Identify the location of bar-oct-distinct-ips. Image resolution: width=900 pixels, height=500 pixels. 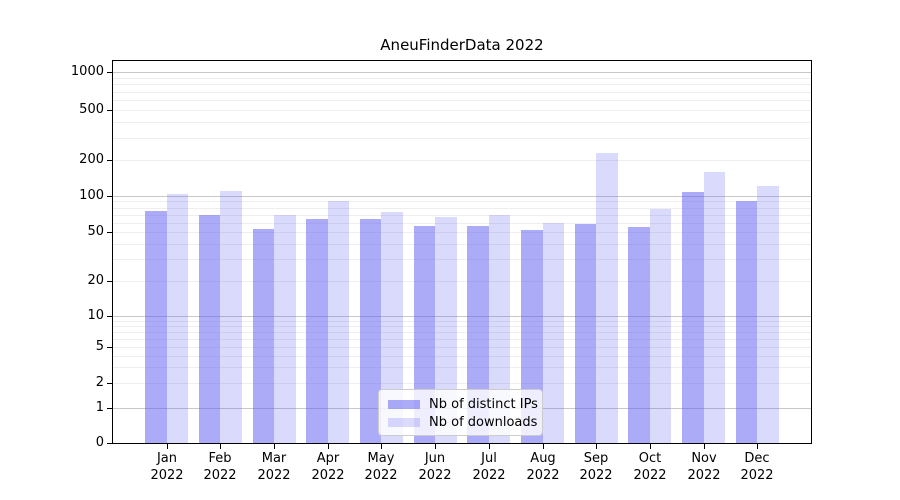
(639, 335).